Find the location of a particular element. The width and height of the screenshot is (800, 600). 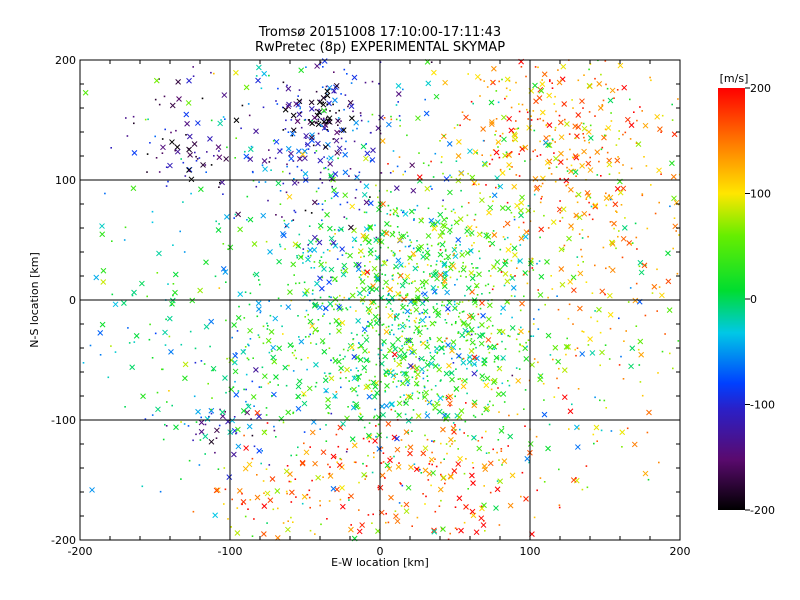

chart-title: Tromsø 20151008 17:10:00-17:11:43 is located at coordinates (379, 32).